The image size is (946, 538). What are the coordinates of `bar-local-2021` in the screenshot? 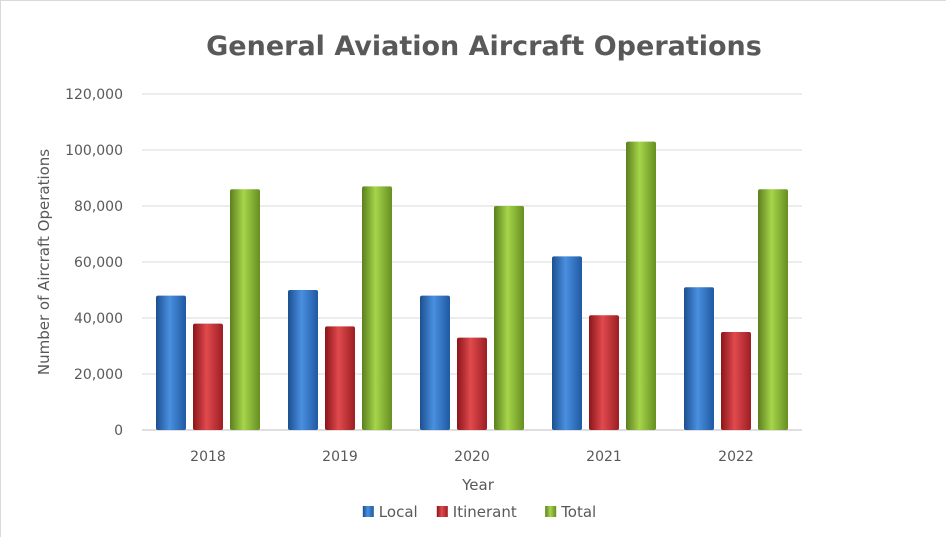 It's located at (567, 343).